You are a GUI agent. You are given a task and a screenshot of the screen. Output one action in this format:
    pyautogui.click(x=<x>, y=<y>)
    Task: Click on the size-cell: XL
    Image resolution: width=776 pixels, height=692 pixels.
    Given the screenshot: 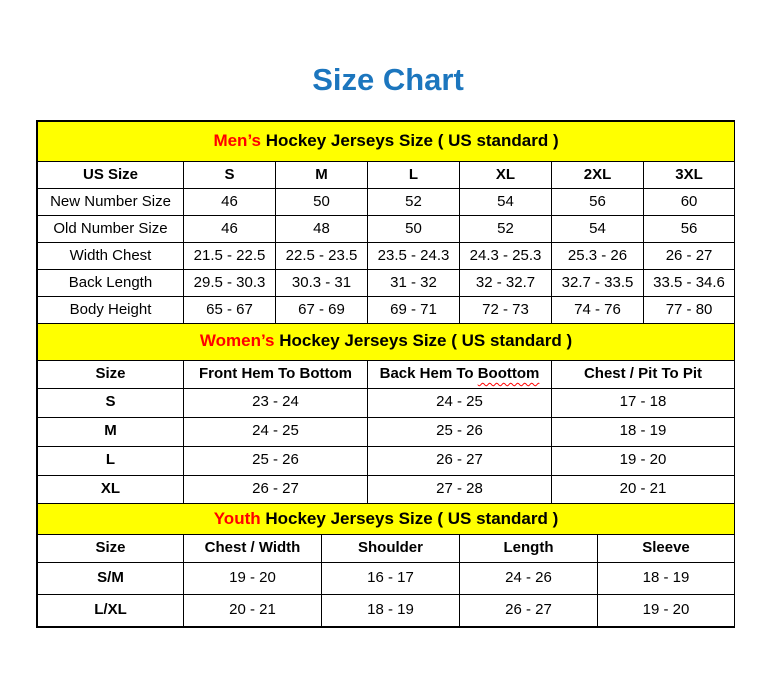 What is the action you would take?
    pyautogui.click(x=110, y=489)
    